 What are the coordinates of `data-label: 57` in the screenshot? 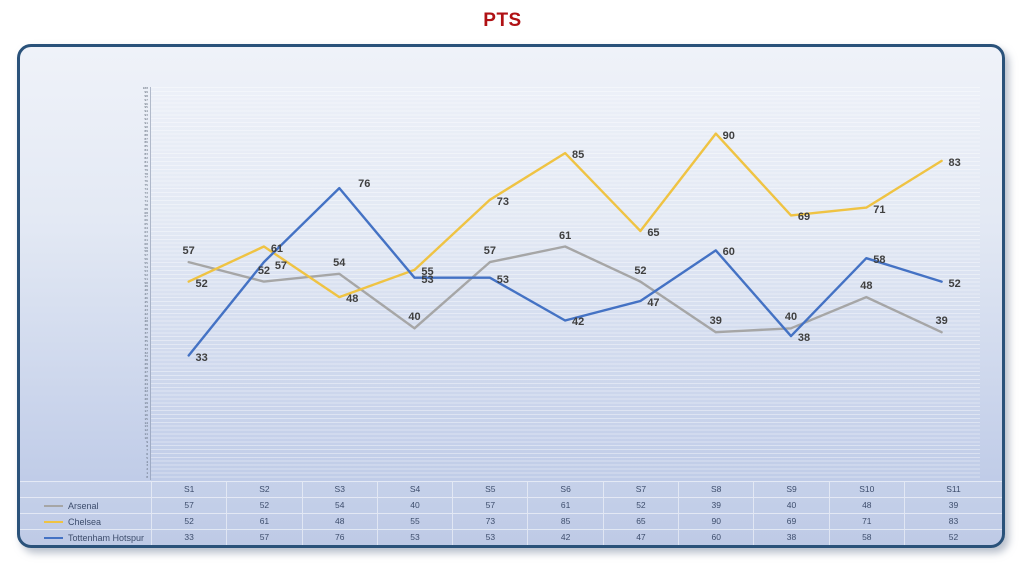 It's located at (188, 251).